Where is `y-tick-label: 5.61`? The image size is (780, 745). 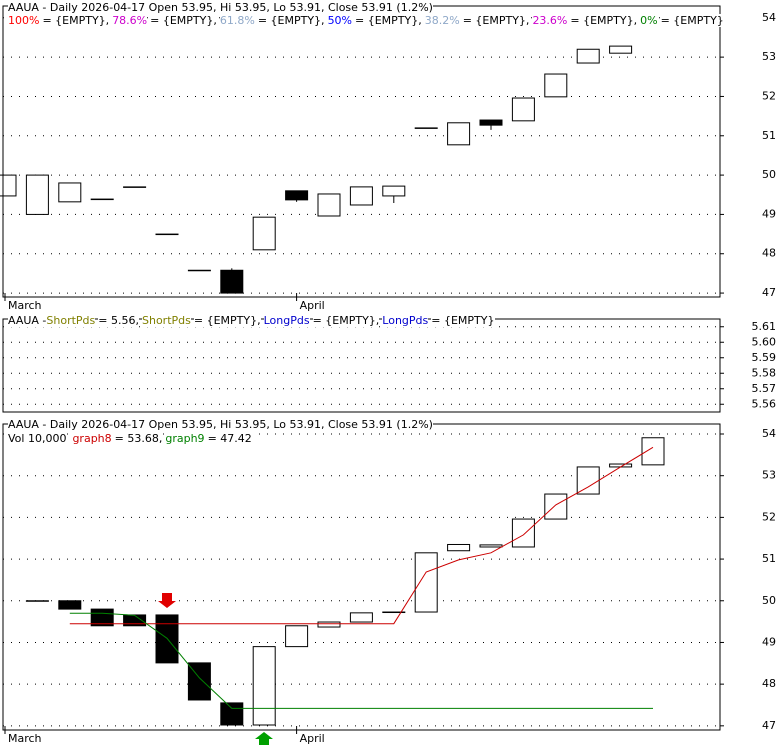 y-tick-label: 5.61 is located at coordinates (764, 326).